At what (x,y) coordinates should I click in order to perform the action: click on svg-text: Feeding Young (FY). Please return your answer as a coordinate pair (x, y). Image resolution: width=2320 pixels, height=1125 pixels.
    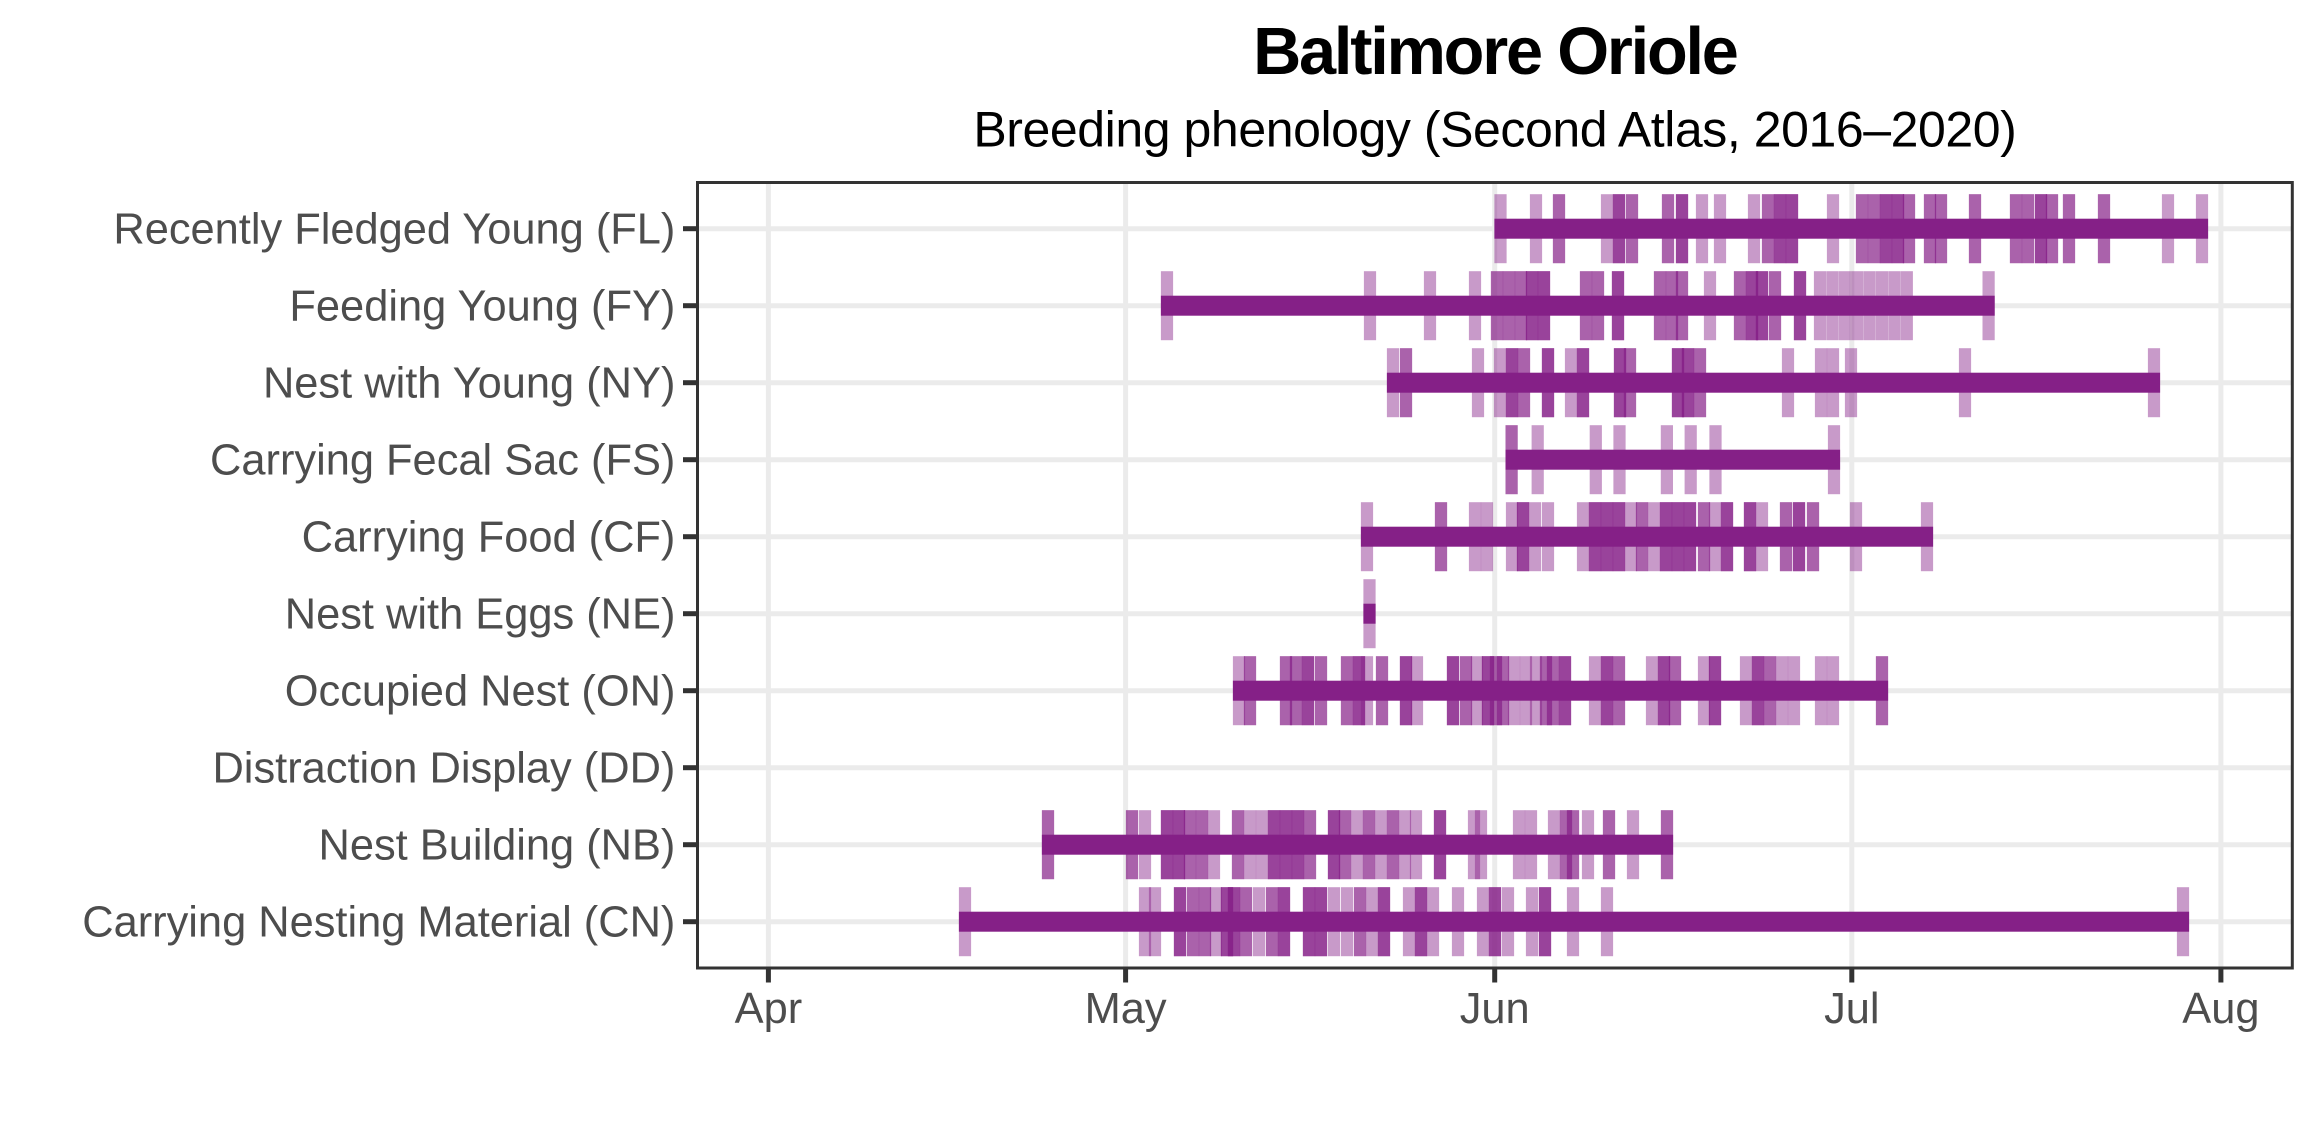
    Looking at the image, I should click on (482, 307).